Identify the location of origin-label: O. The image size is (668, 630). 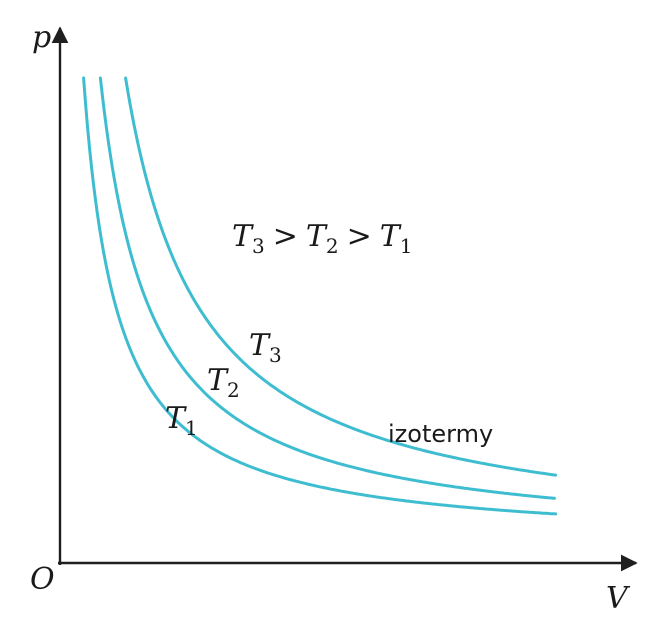
(42, 579).